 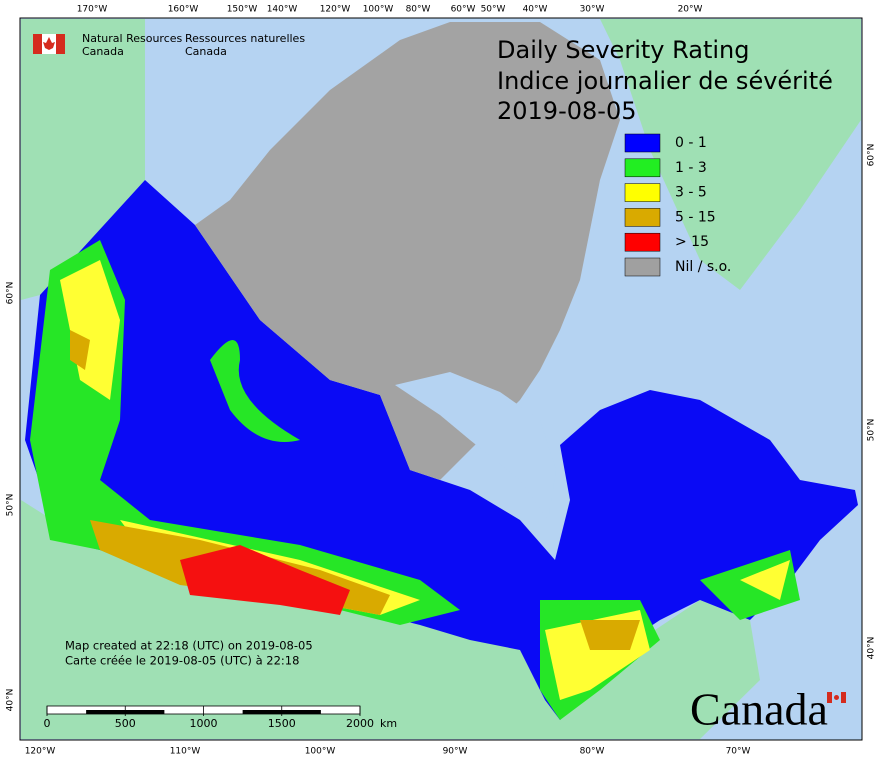 I want to click on lon-label: 110°W, so click(x=185, y=752).